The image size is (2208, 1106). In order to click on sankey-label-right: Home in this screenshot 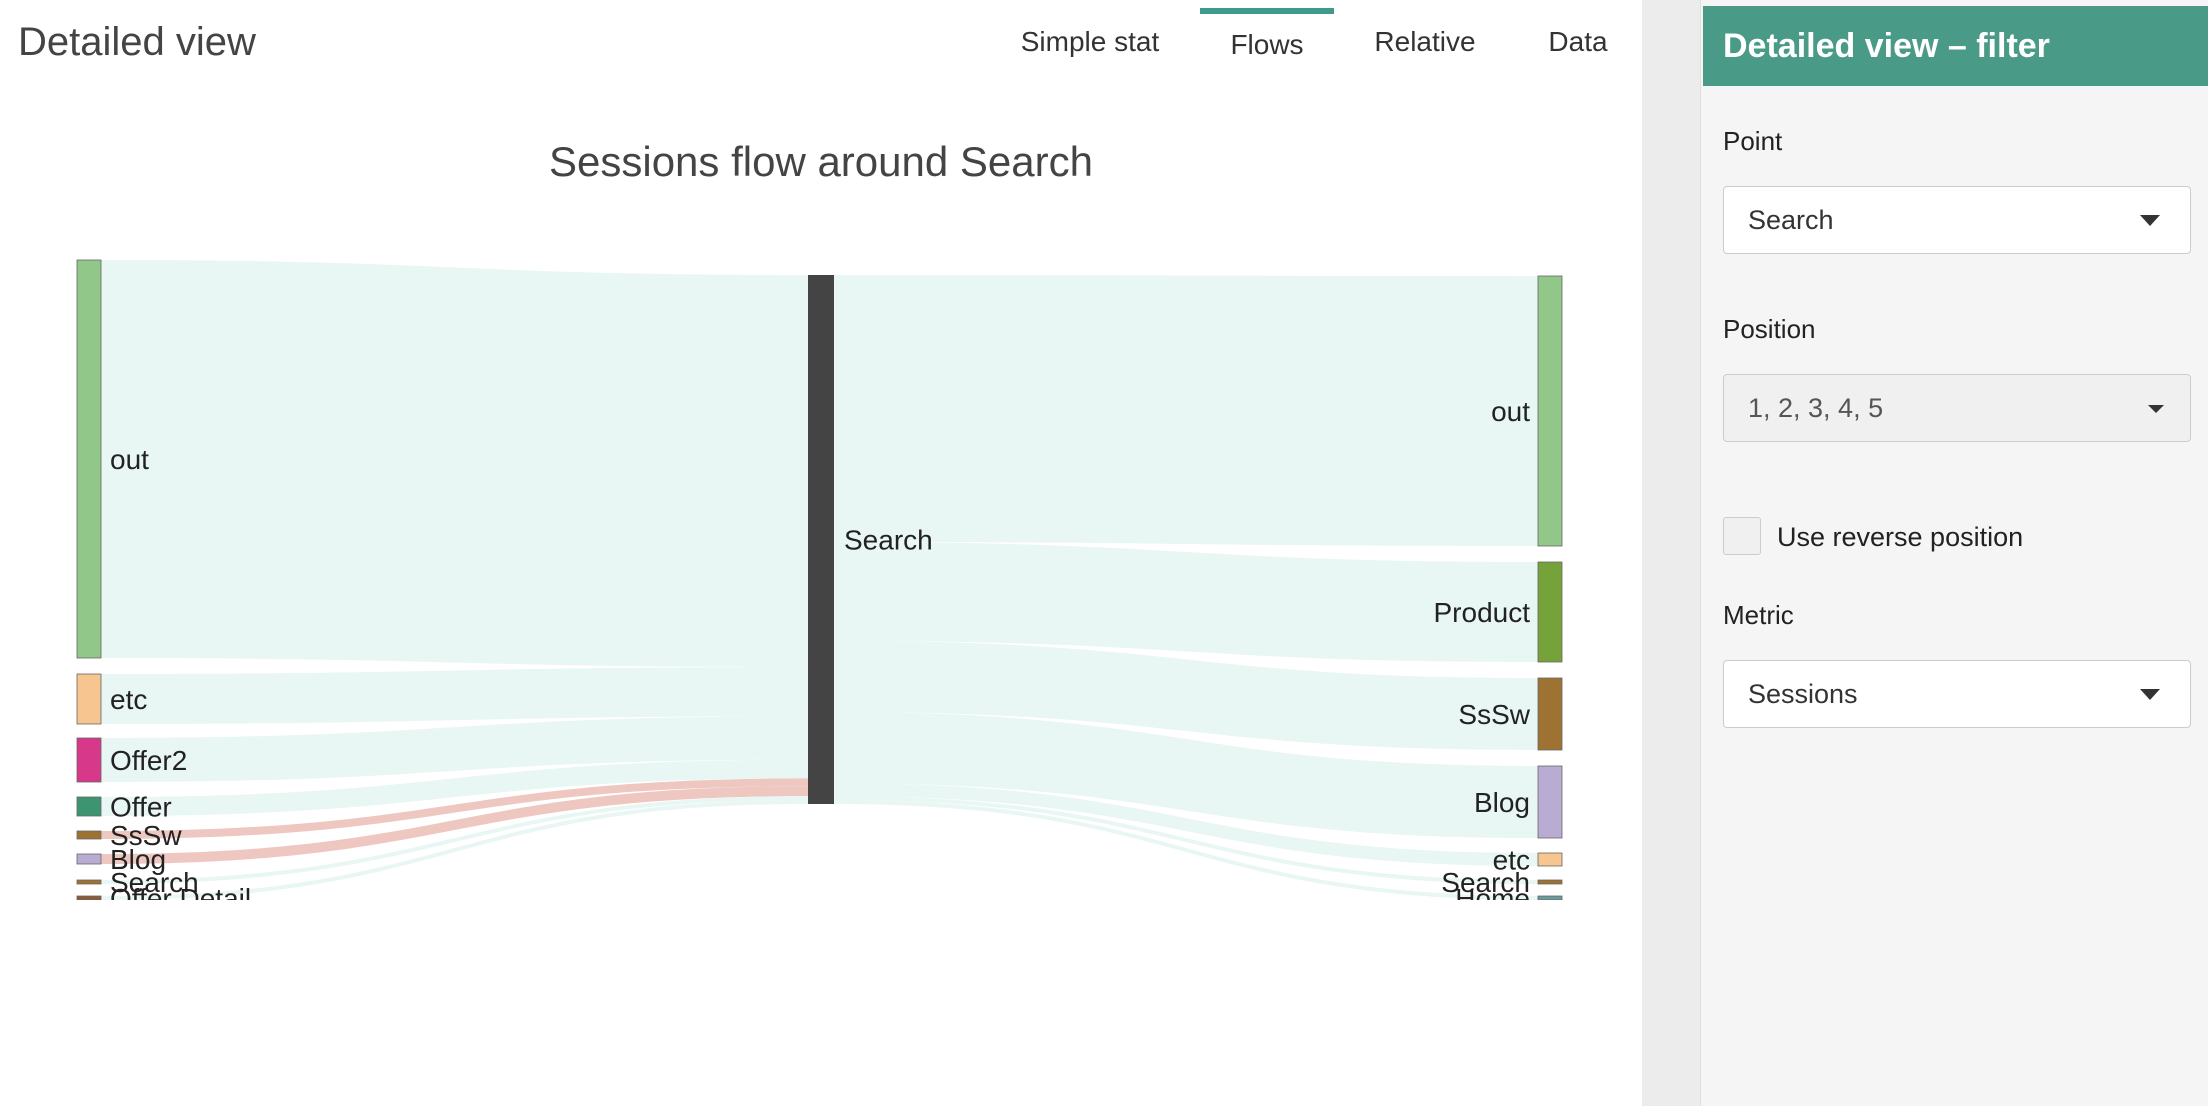, I will do `click(1492, 898)`.